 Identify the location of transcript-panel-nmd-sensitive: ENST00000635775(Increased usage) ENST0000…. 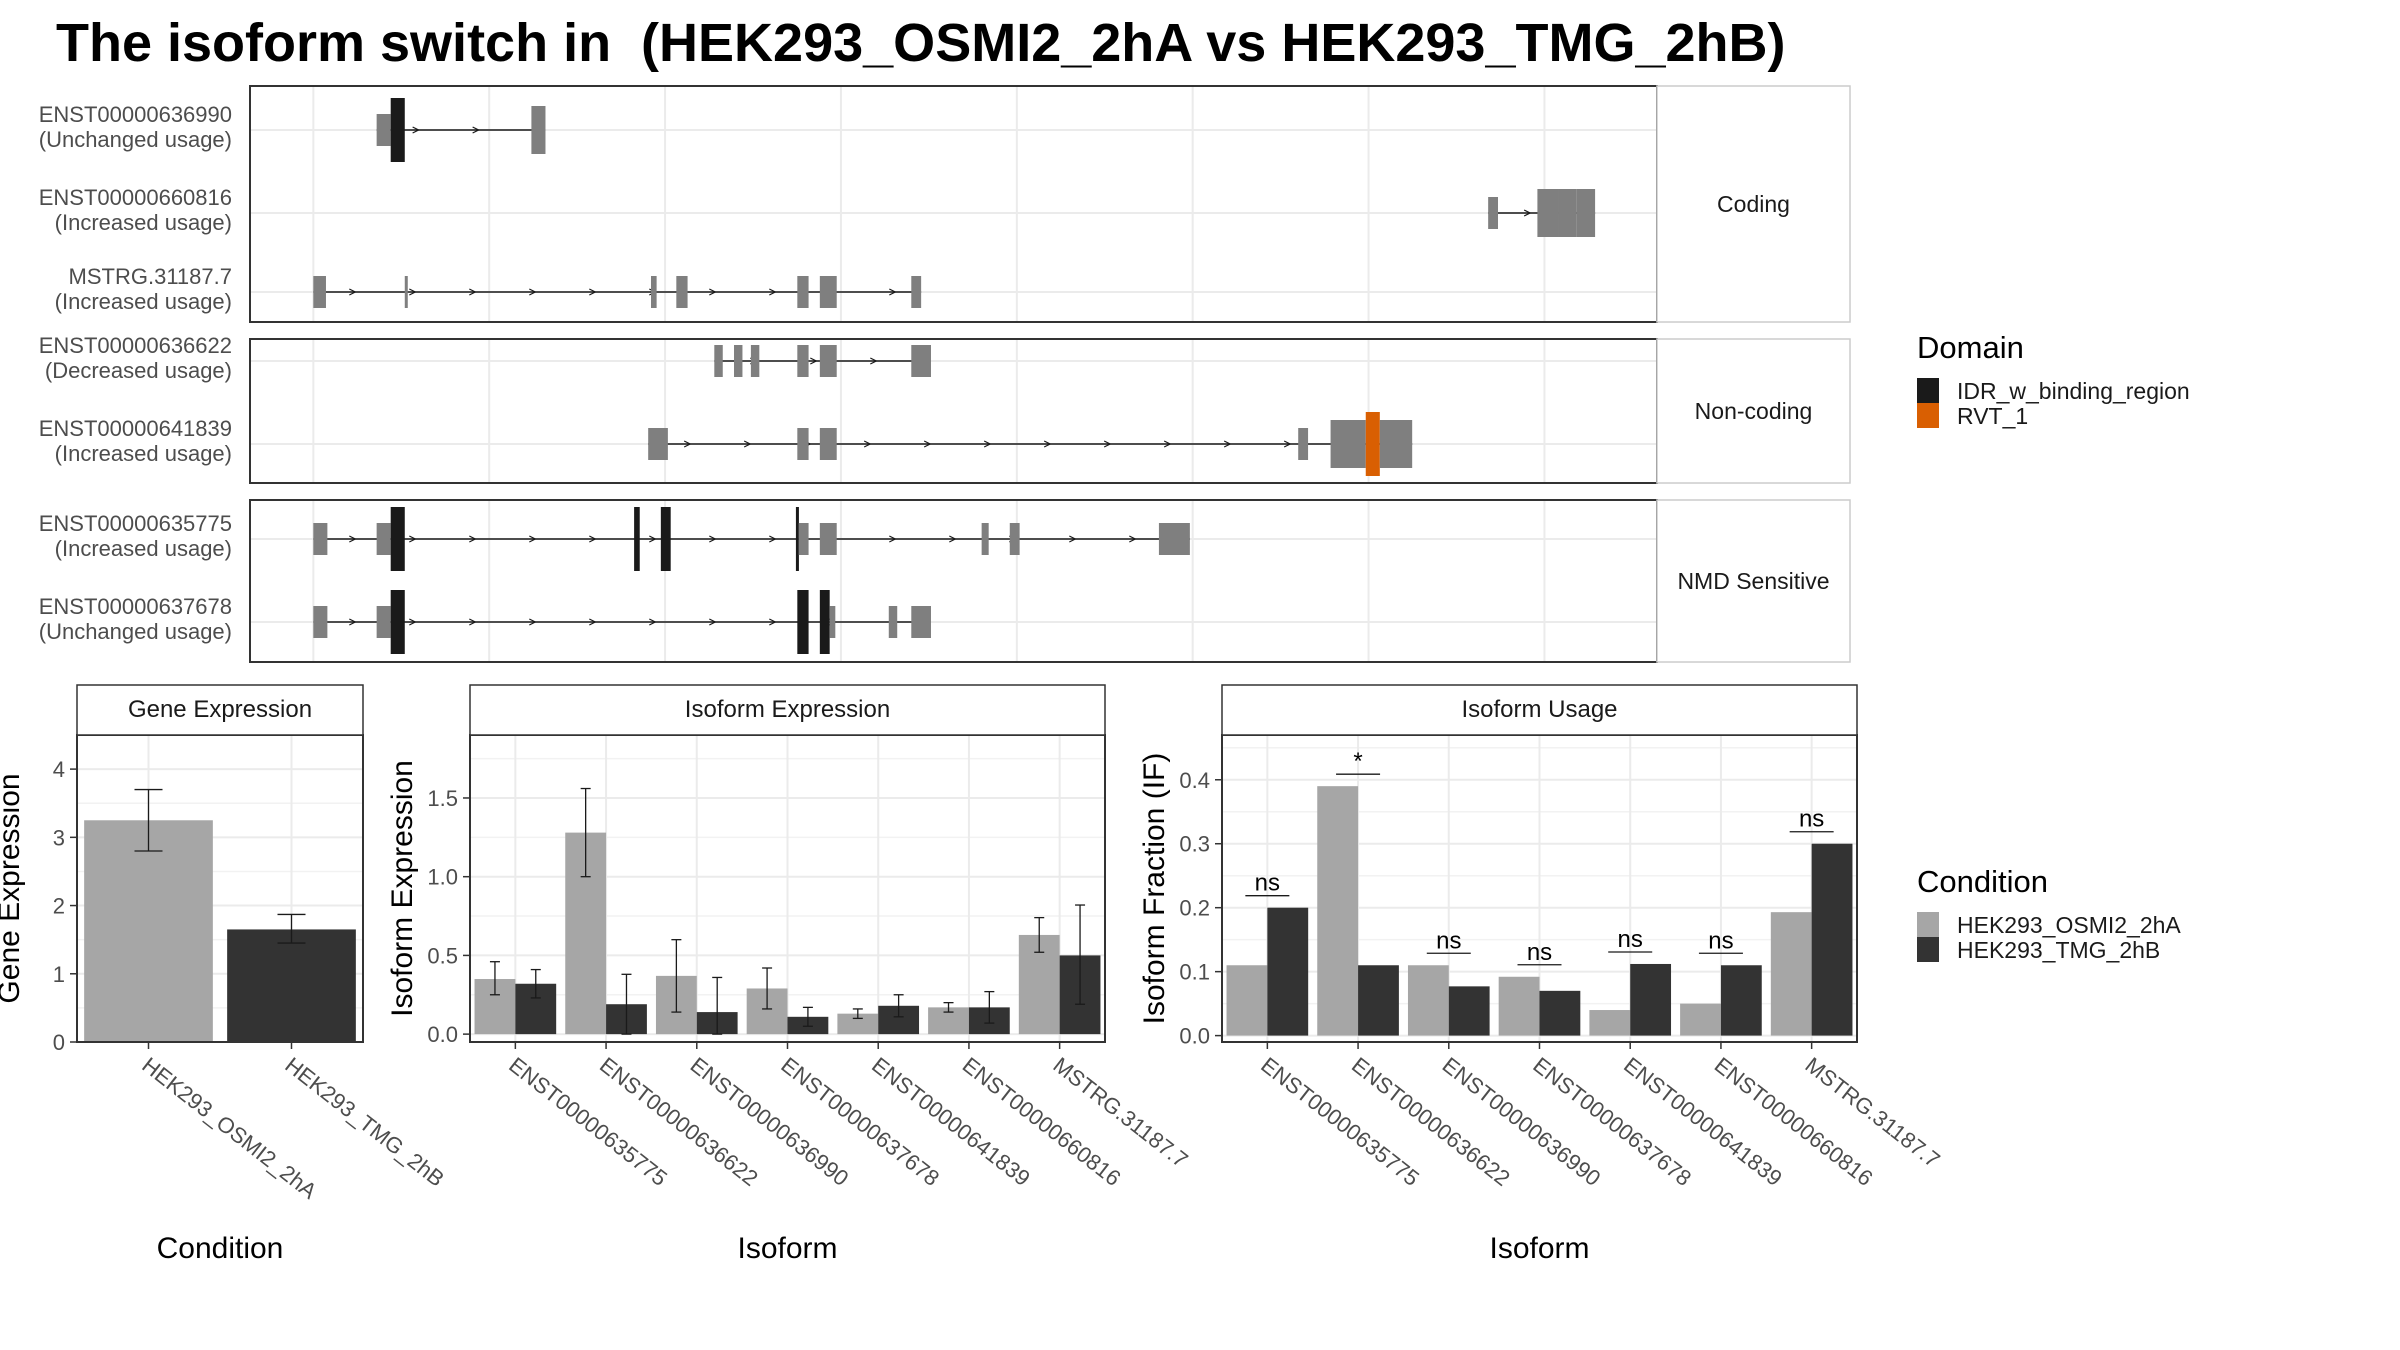
(945, 581).